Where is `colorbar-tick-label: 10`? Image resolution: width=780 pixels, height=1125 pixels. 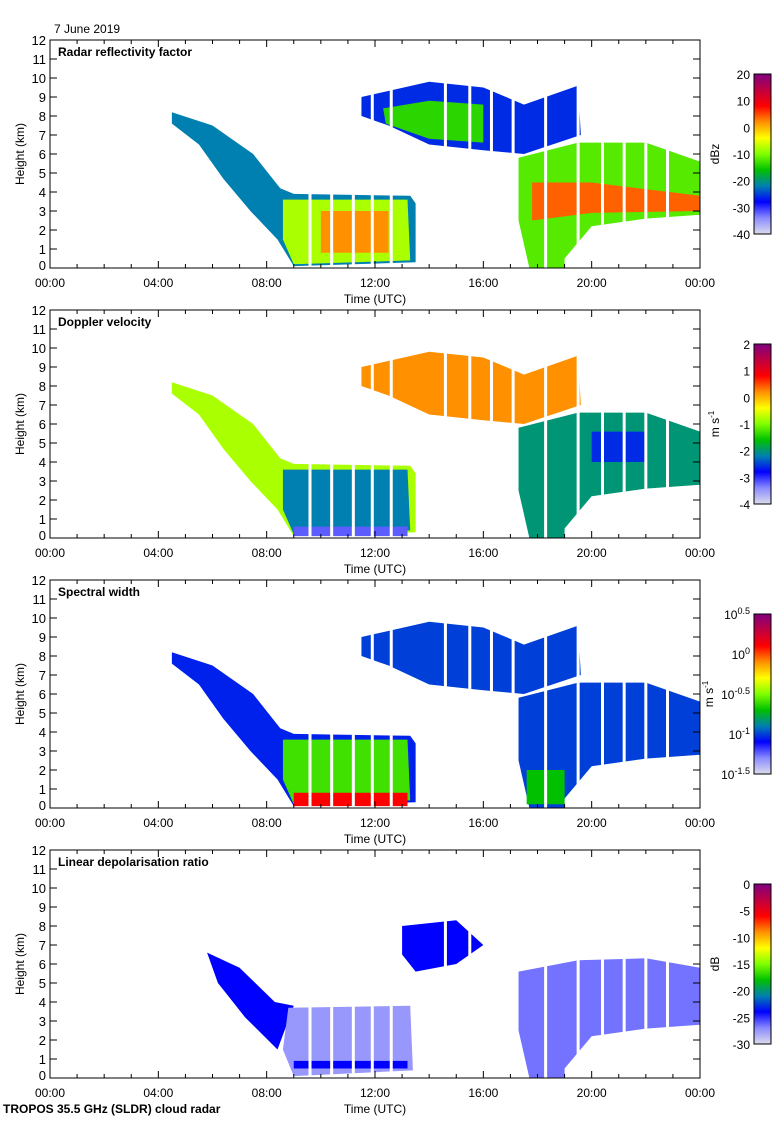 colorbar-tick-label: 10 is located at coordinates (744, 102).